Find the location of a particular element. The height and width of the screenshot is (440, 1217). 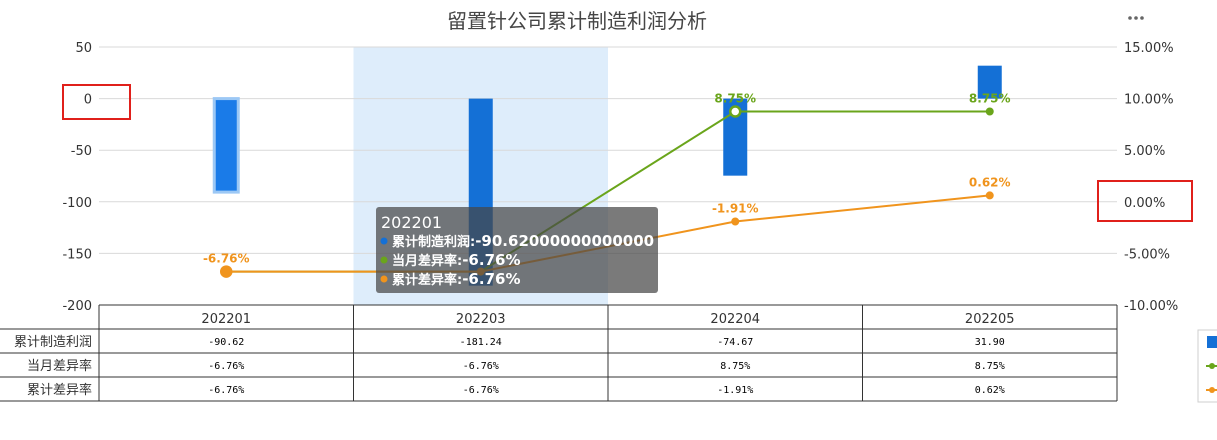

y-left-tick-label: -50 is located at coordinates (81, 151).